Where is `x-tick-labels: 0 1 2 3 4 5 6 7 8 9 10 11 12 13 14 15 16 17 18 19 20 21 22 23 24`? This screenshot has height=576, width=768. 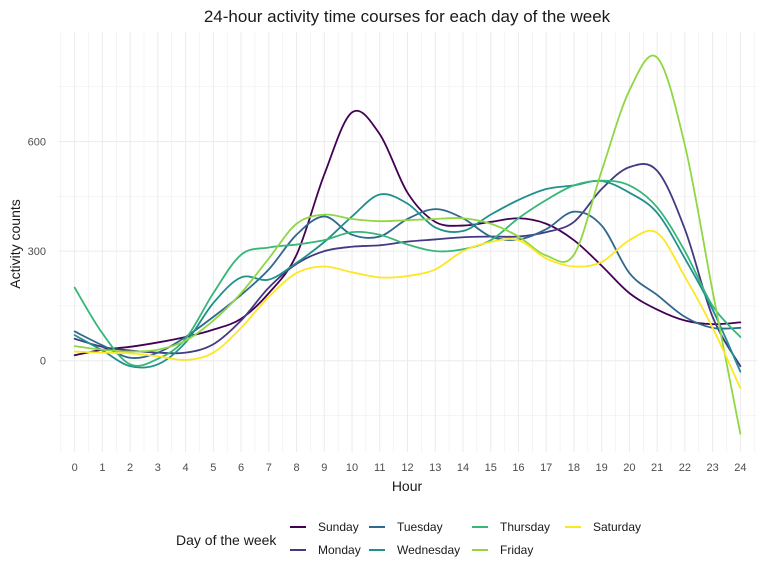 x-tick-labels: 0 1 2 3 4 5 6 7 8 9 10 11 12 13 14 15 16 17 18 19 20 21 22 23 24 is located at coordinates (409, 468).